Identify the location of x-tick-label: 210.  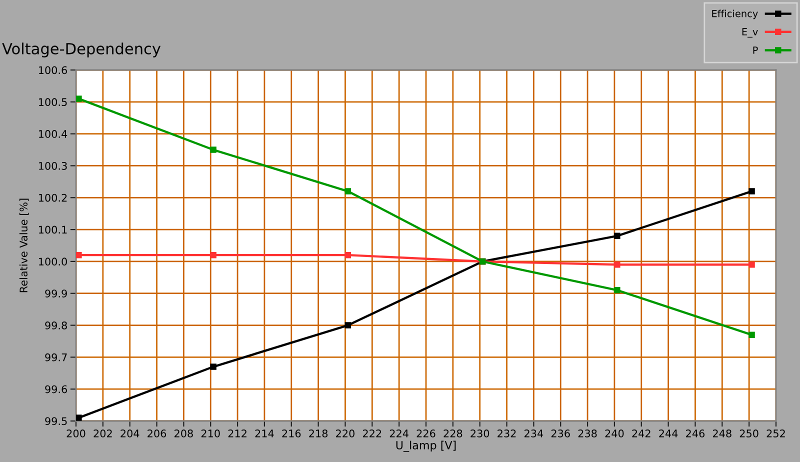
(210, 434).